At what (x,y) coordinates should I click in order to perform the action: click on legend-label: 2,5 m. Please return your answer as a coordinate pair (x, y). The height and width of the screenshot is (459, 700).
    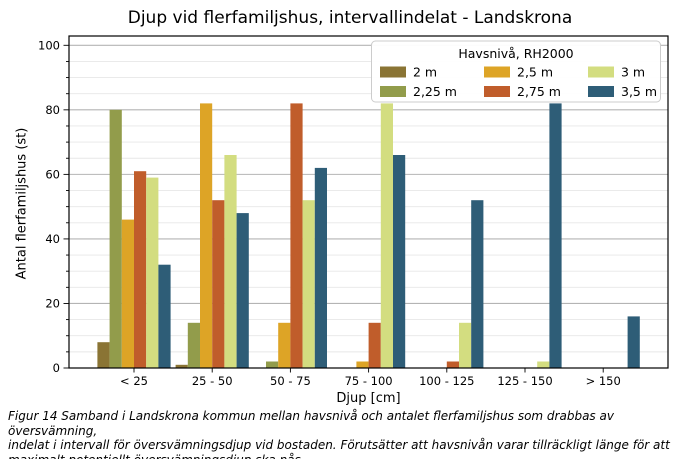
    Looking at the image, I should click on (535, 72).